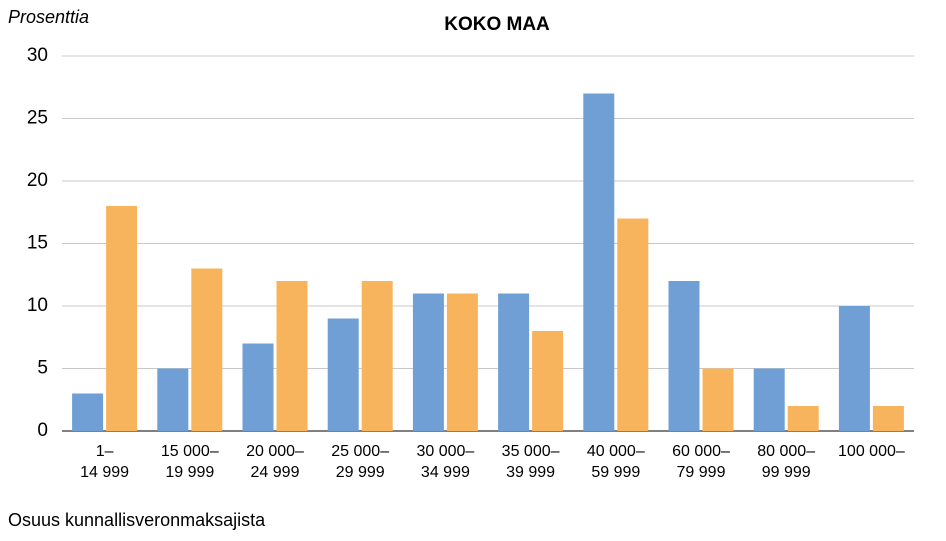 Image resolution: width=946 pixels, height=541 pixels. Describe the element at coordinates (445, 472) in the screenshot. I see `x-tick-label: 34 999` at that location.